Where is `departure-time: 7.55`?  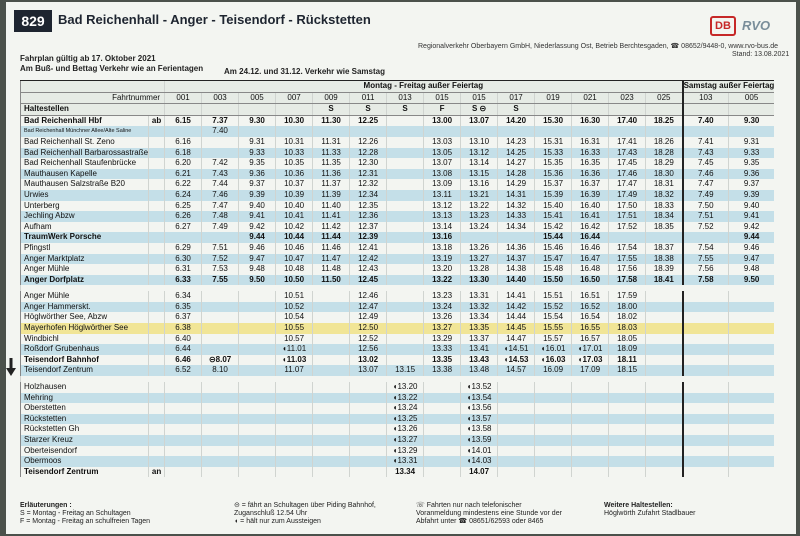 departure-time: 7.55 is located at coordinates (705, 259).